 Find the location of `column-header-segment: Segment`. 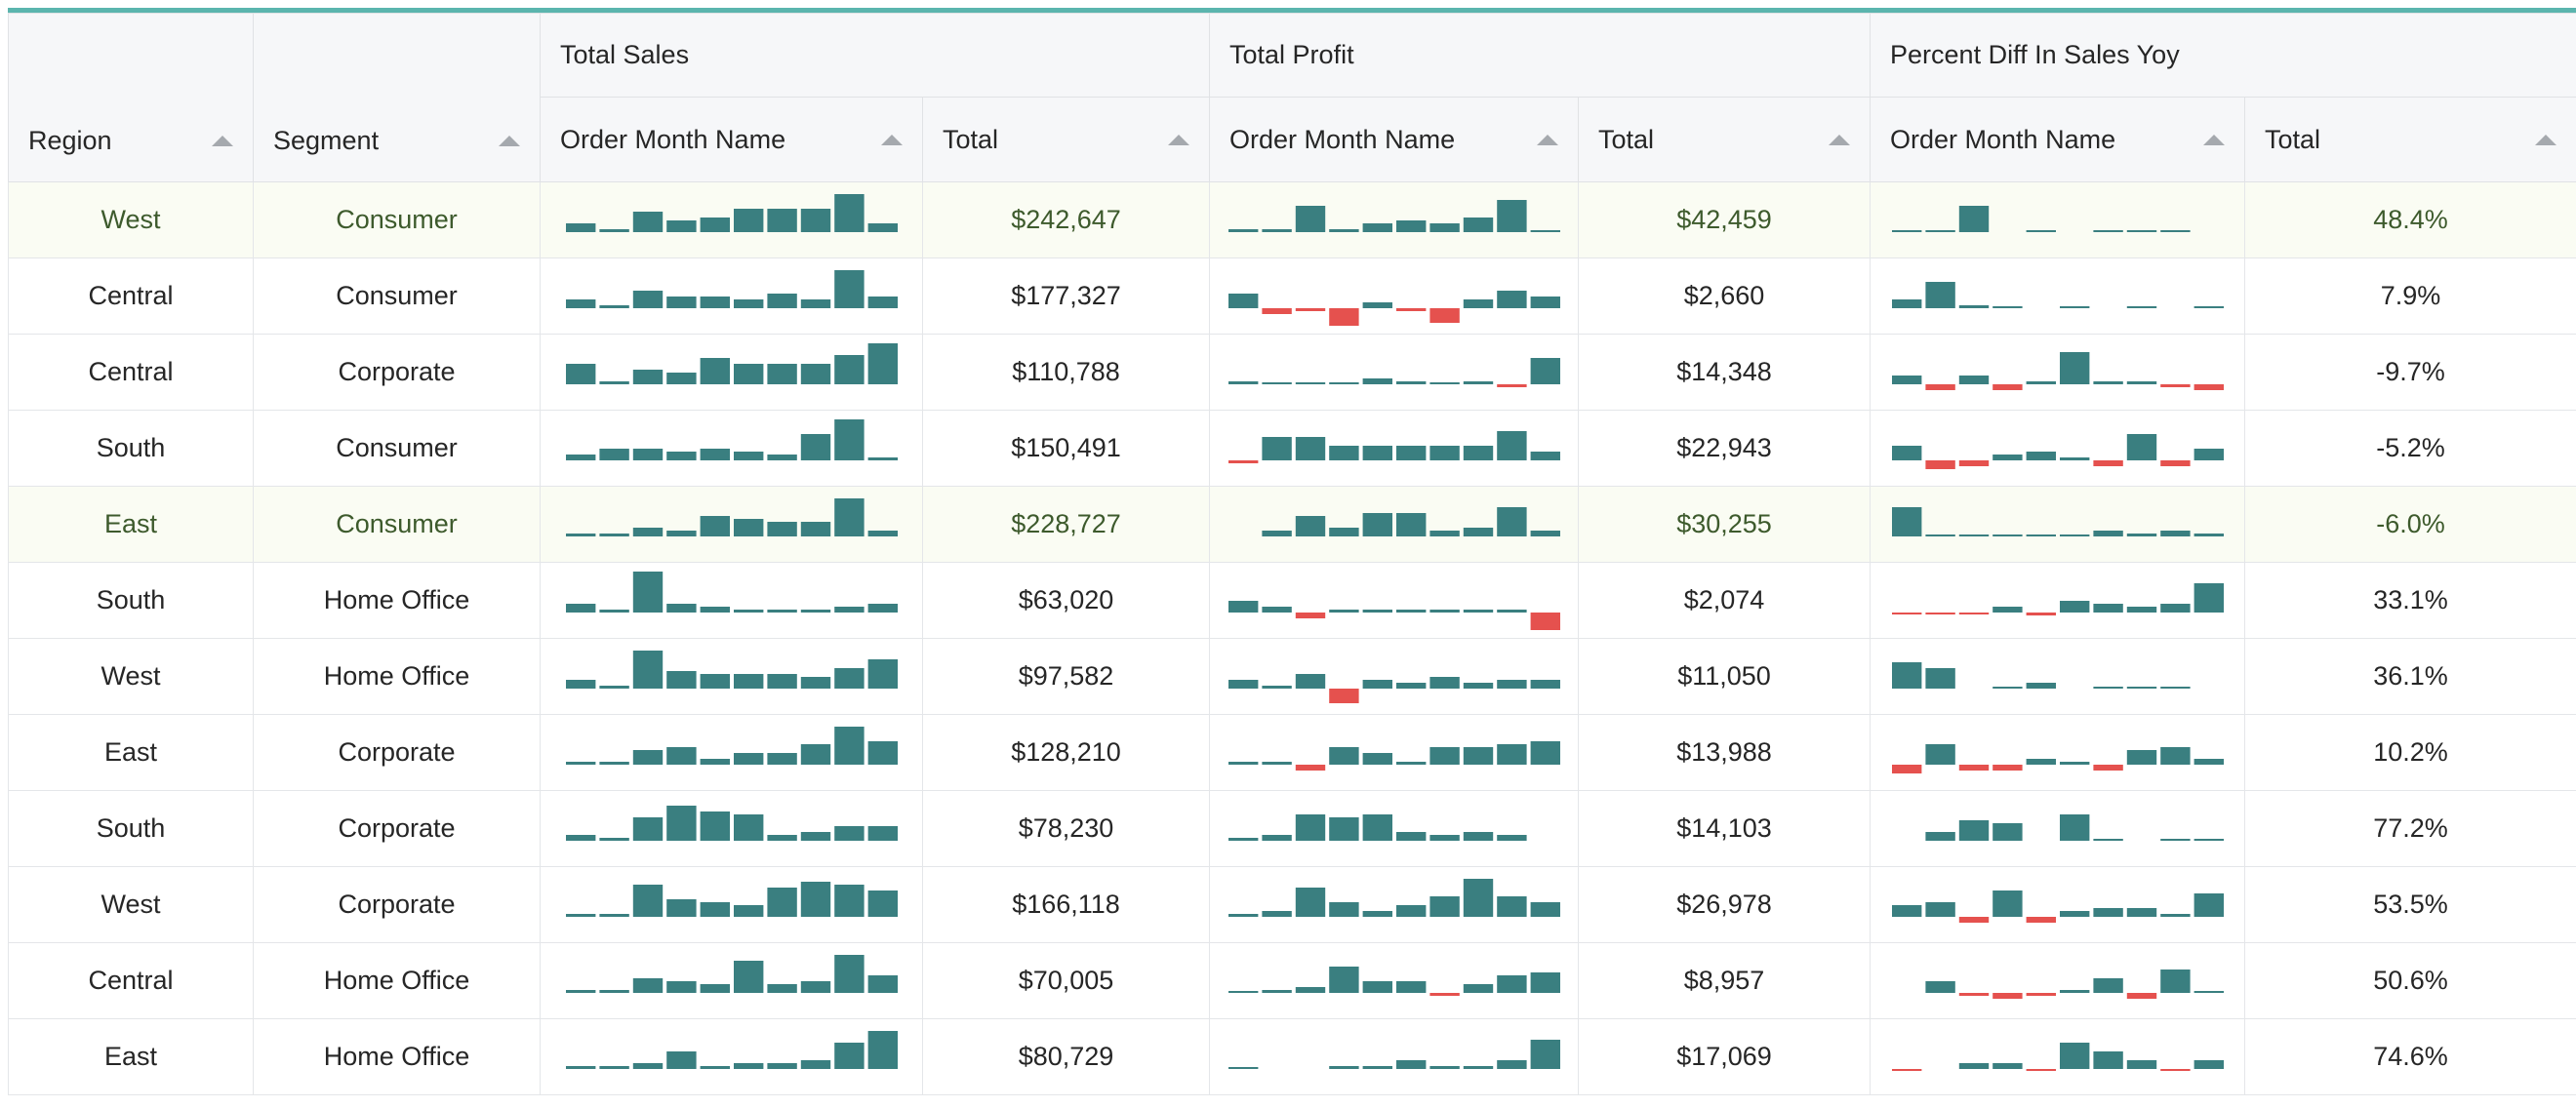

column-header-segment: Segment is located at coordinates (397, 97).